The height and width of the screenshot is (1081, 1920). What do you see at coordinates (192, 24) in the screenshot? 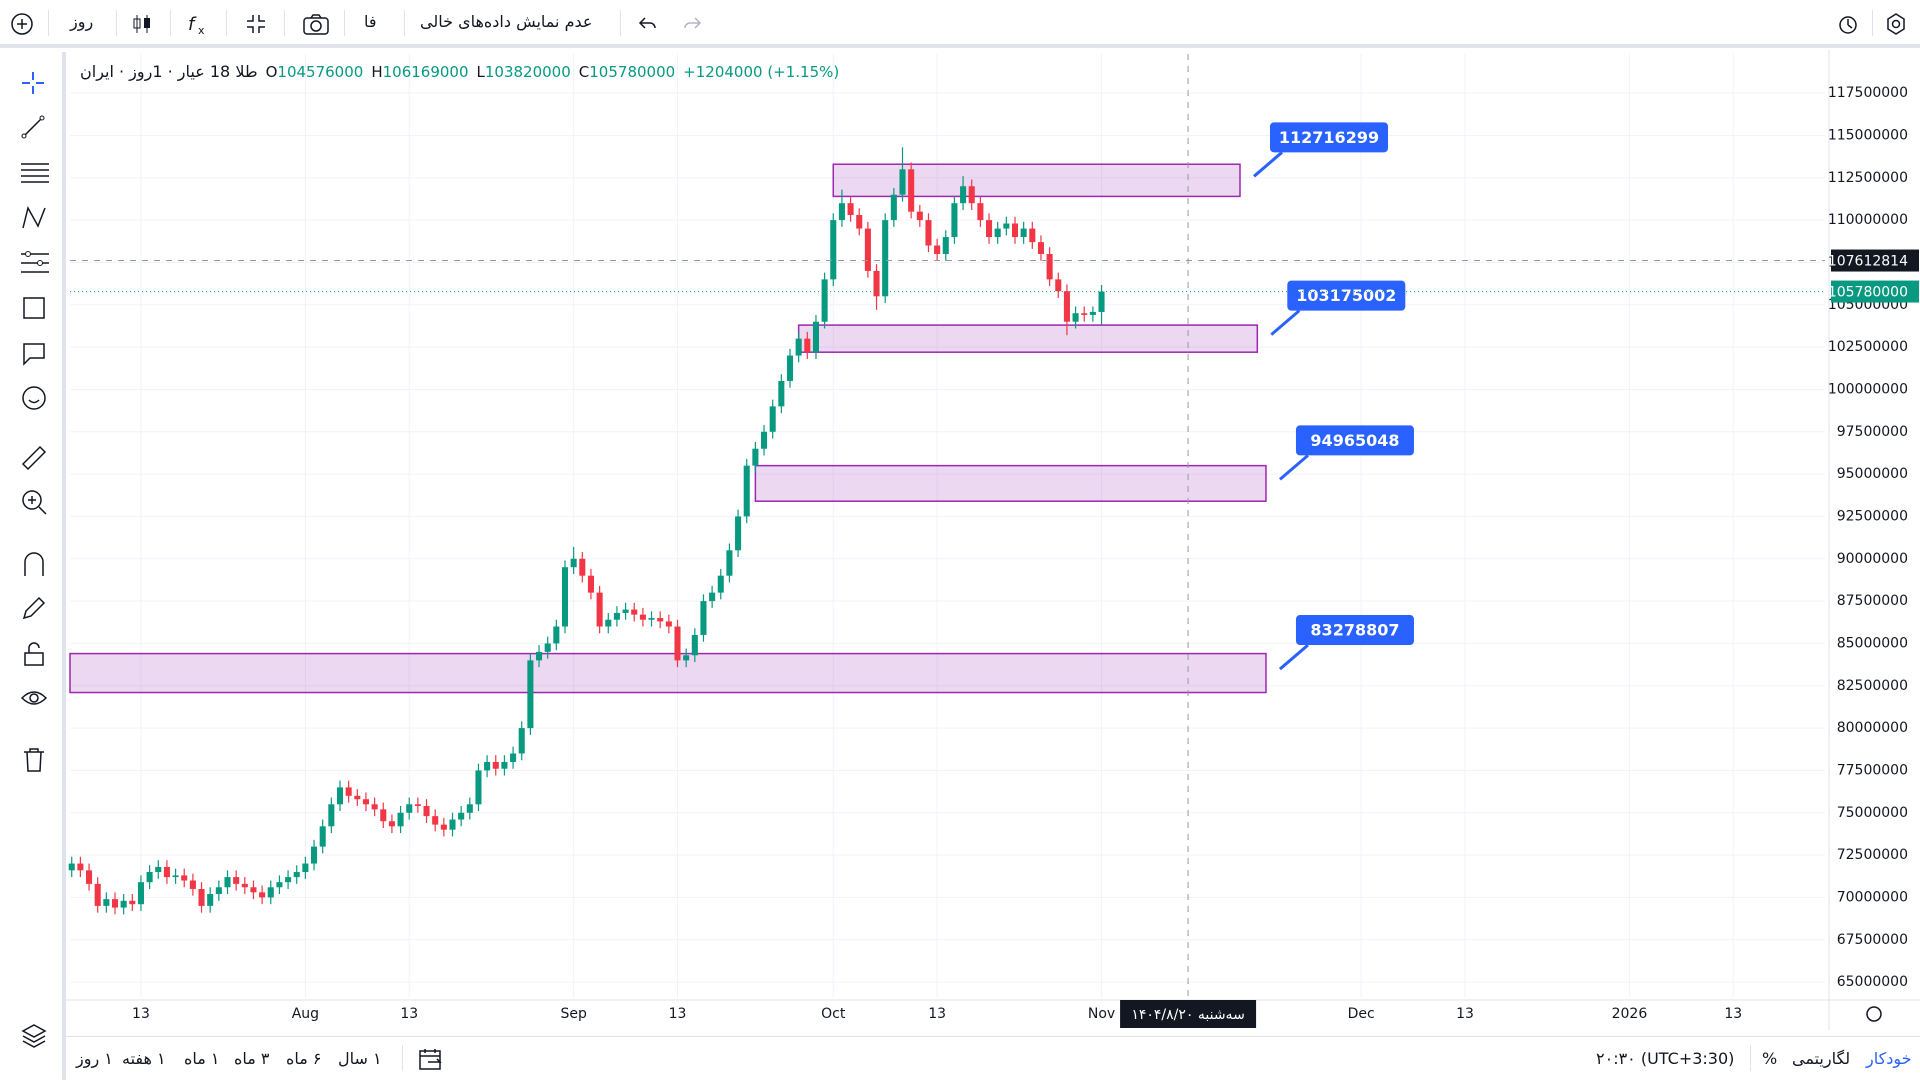
I see `svg-text: f` at bounding box center [192, 24].